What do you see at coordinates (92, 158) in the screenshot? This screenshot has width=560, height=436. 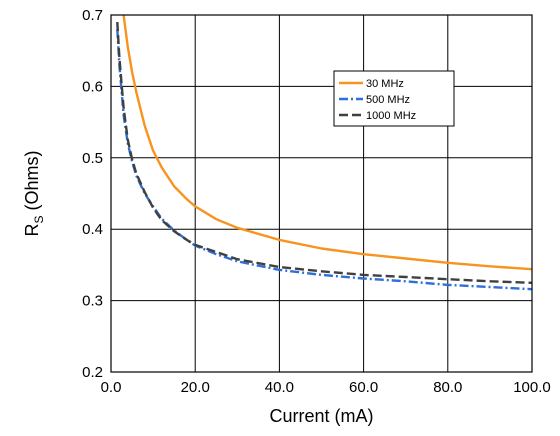 I see `y-tick-label: 0.5` at bounding box center [92, 158].